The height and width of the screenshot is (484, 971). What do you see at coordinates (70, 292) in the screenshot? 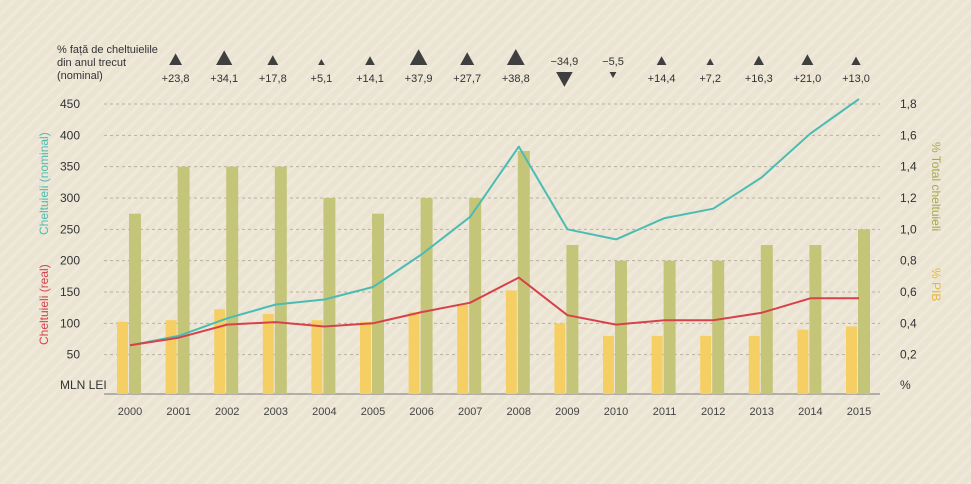
I see `left-tick-label: 150` at bounding box center [70, 292].